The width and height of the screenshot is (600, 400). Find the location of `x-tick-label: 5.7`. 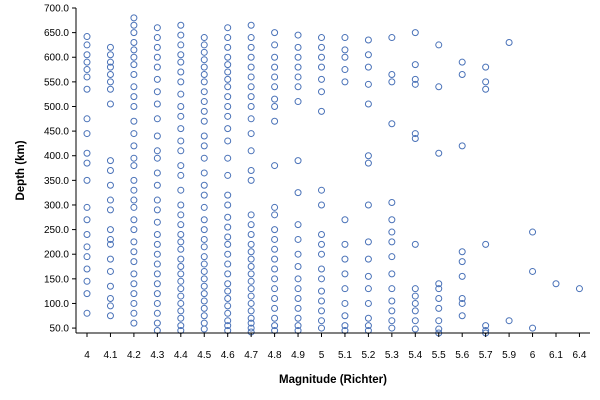

x-tick-label: 5.7 is located at coordinates (486, 355).